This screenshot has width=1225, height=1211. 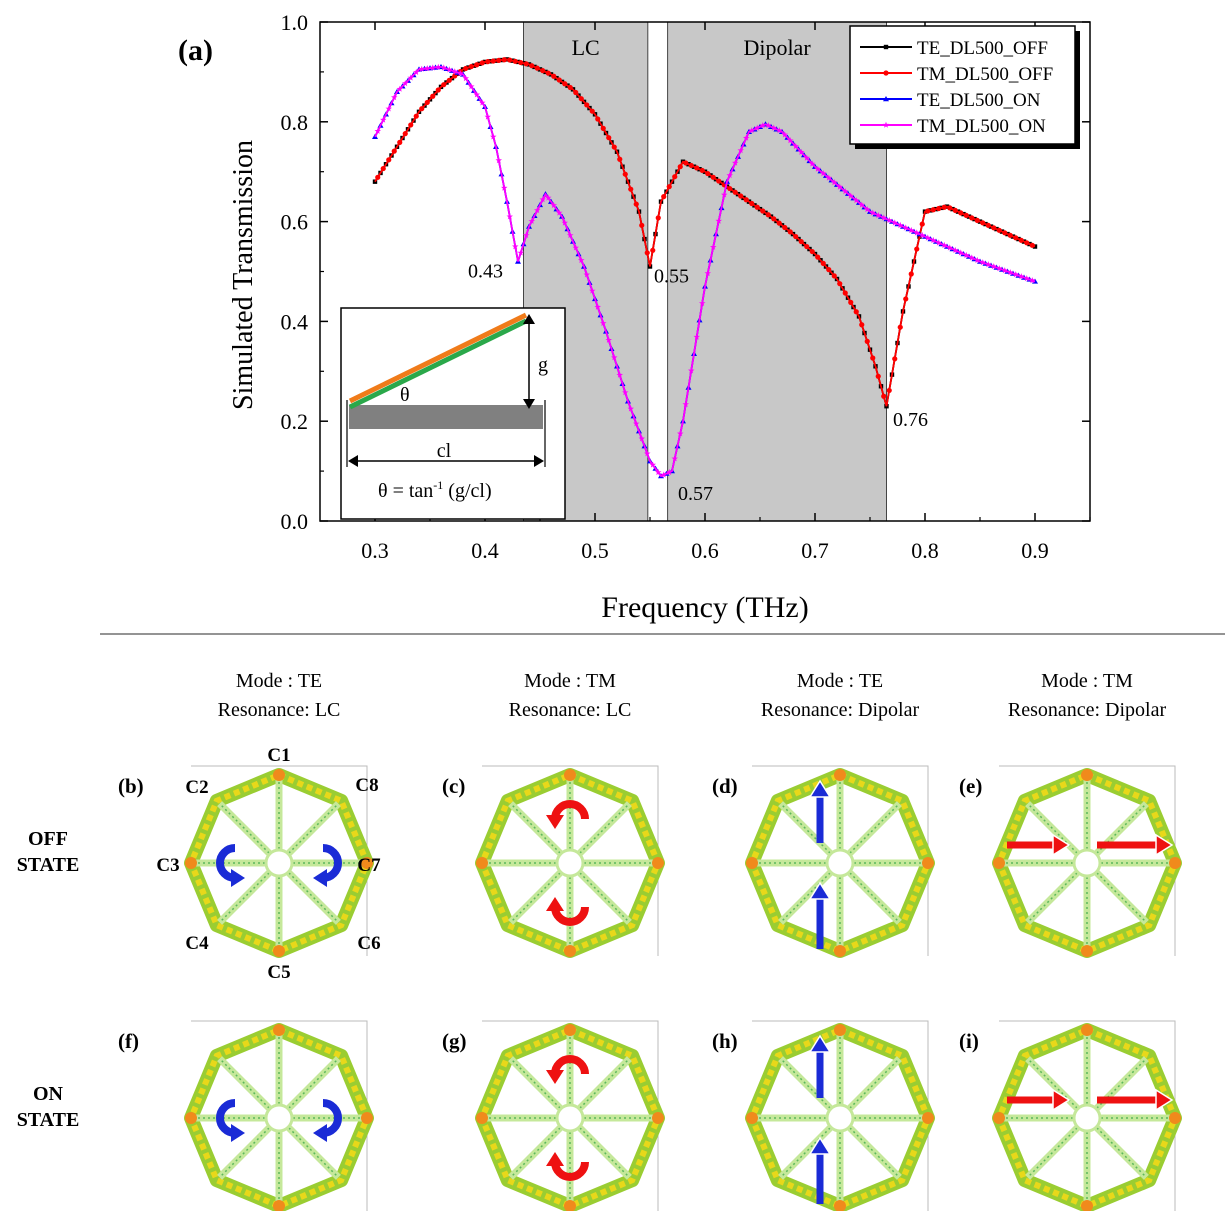 I want to click on current-arrow-left-head, so click(x=1061, y=845).